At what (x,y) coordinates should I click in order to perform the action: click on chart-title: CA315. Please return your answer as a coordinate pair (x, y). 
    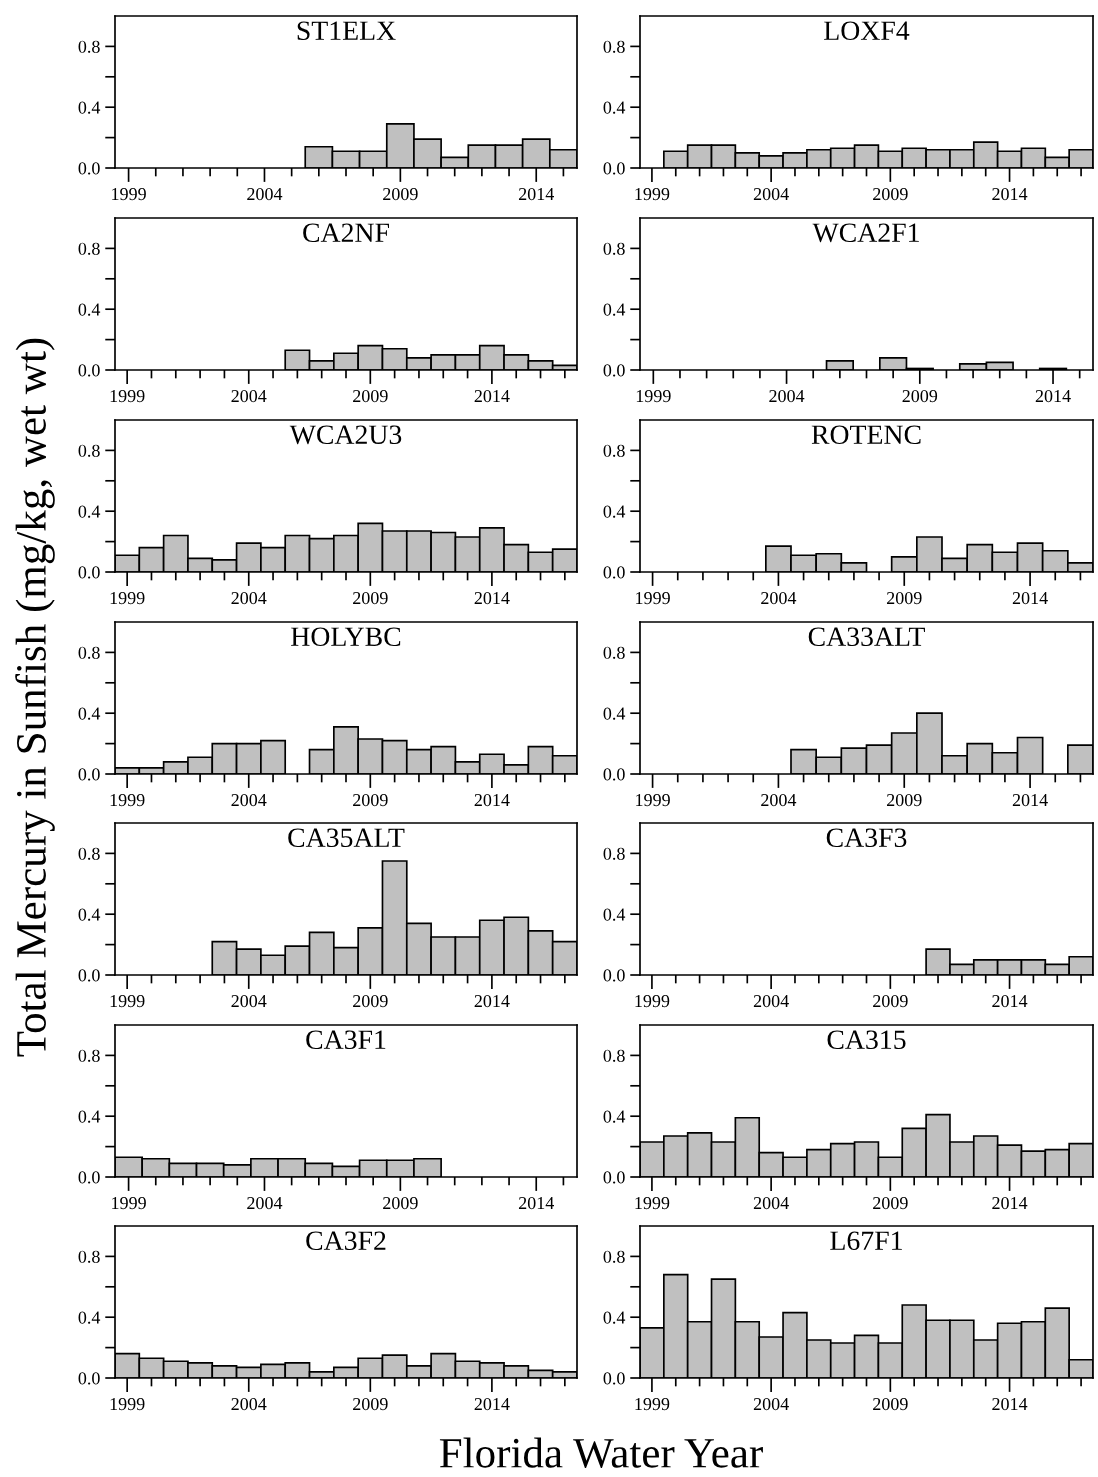
    Looking at the image, I should click on (866, 1040).